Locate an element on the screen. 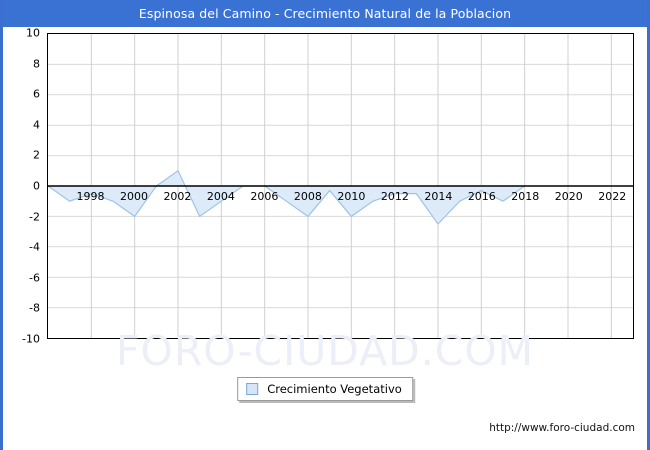 This screenshot has height=450, width=650. series-area-crecimiento-vegetativo is located at coordinates (286, 197).